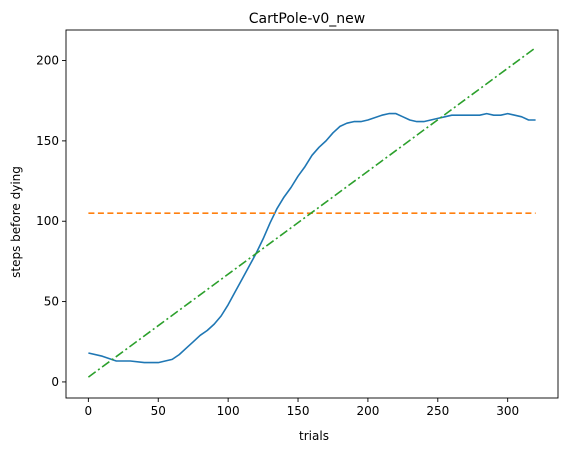  Describe the element at coordinates (16, 222) in the screenshot. I see `y-axis-label: steps before dying` at that location.